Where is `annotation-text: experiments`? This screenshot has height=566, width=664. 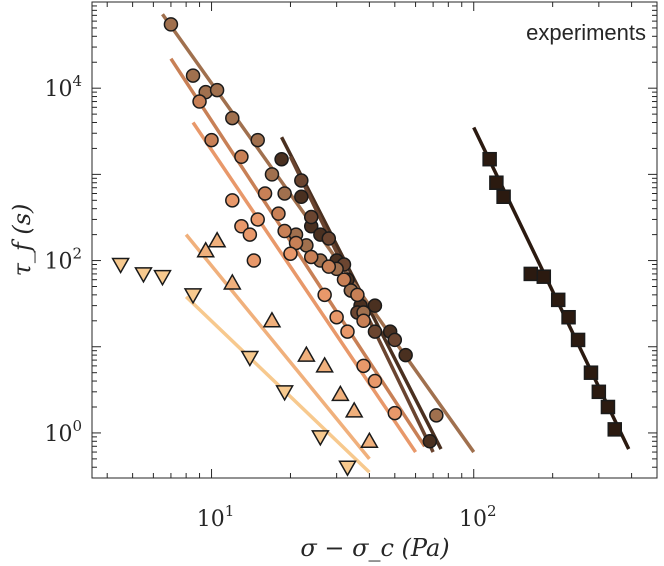
annotation-text: experiments is located at coordinates (586, 32).